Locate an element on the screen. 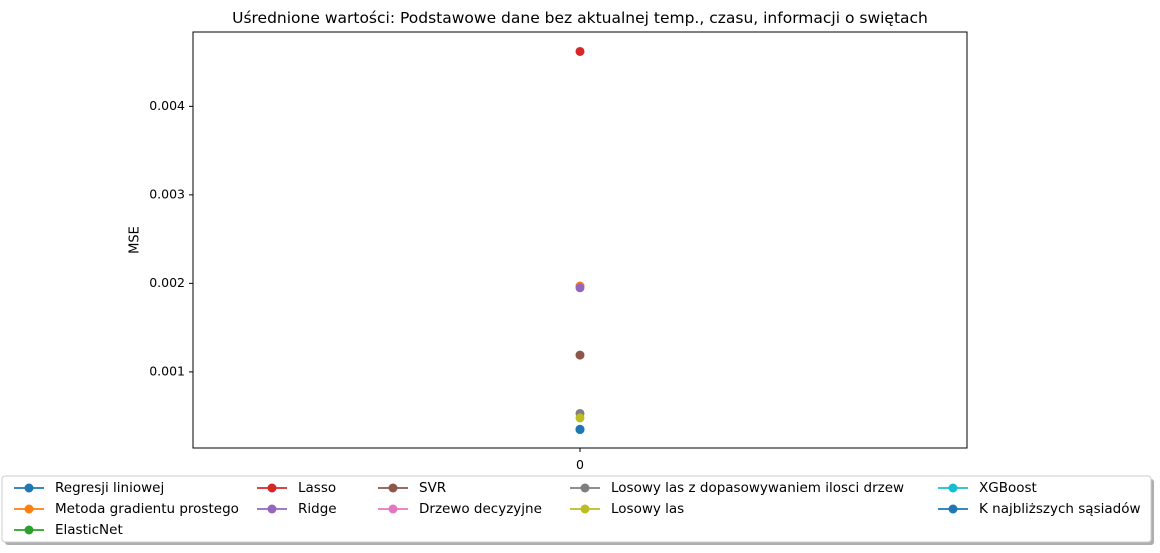  y-tick-label: 0.004 is located at coordinates (167, 105).